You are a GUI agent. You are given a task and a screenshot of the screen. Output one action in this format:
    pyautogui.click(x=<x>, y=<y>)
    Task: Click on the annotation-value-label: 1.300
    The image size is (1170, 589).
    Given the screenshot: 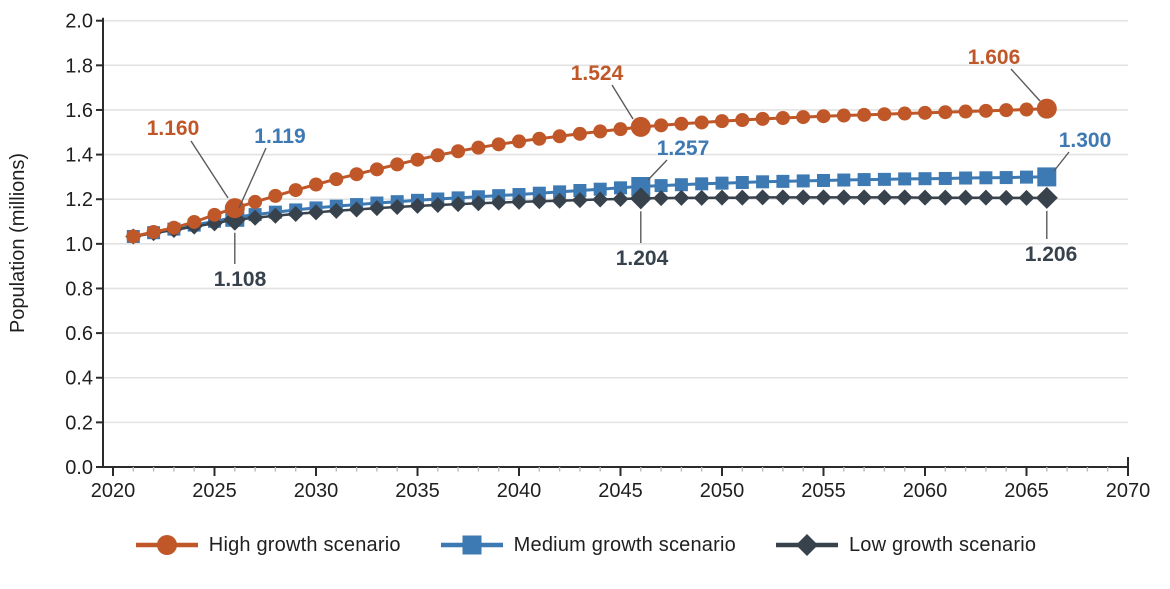 What is the action you would take?
    pyautogui.click(x=1085, y=140)
    